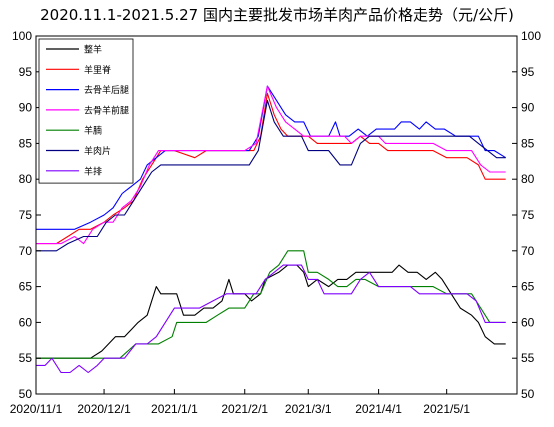 Image resolution: width=554 pixels, height=427 pixels. What do you see at coordinates (104, 409) in the screenshot?
I see `x-tick-label: 2020/12/1` at bounding box center [104, 409].